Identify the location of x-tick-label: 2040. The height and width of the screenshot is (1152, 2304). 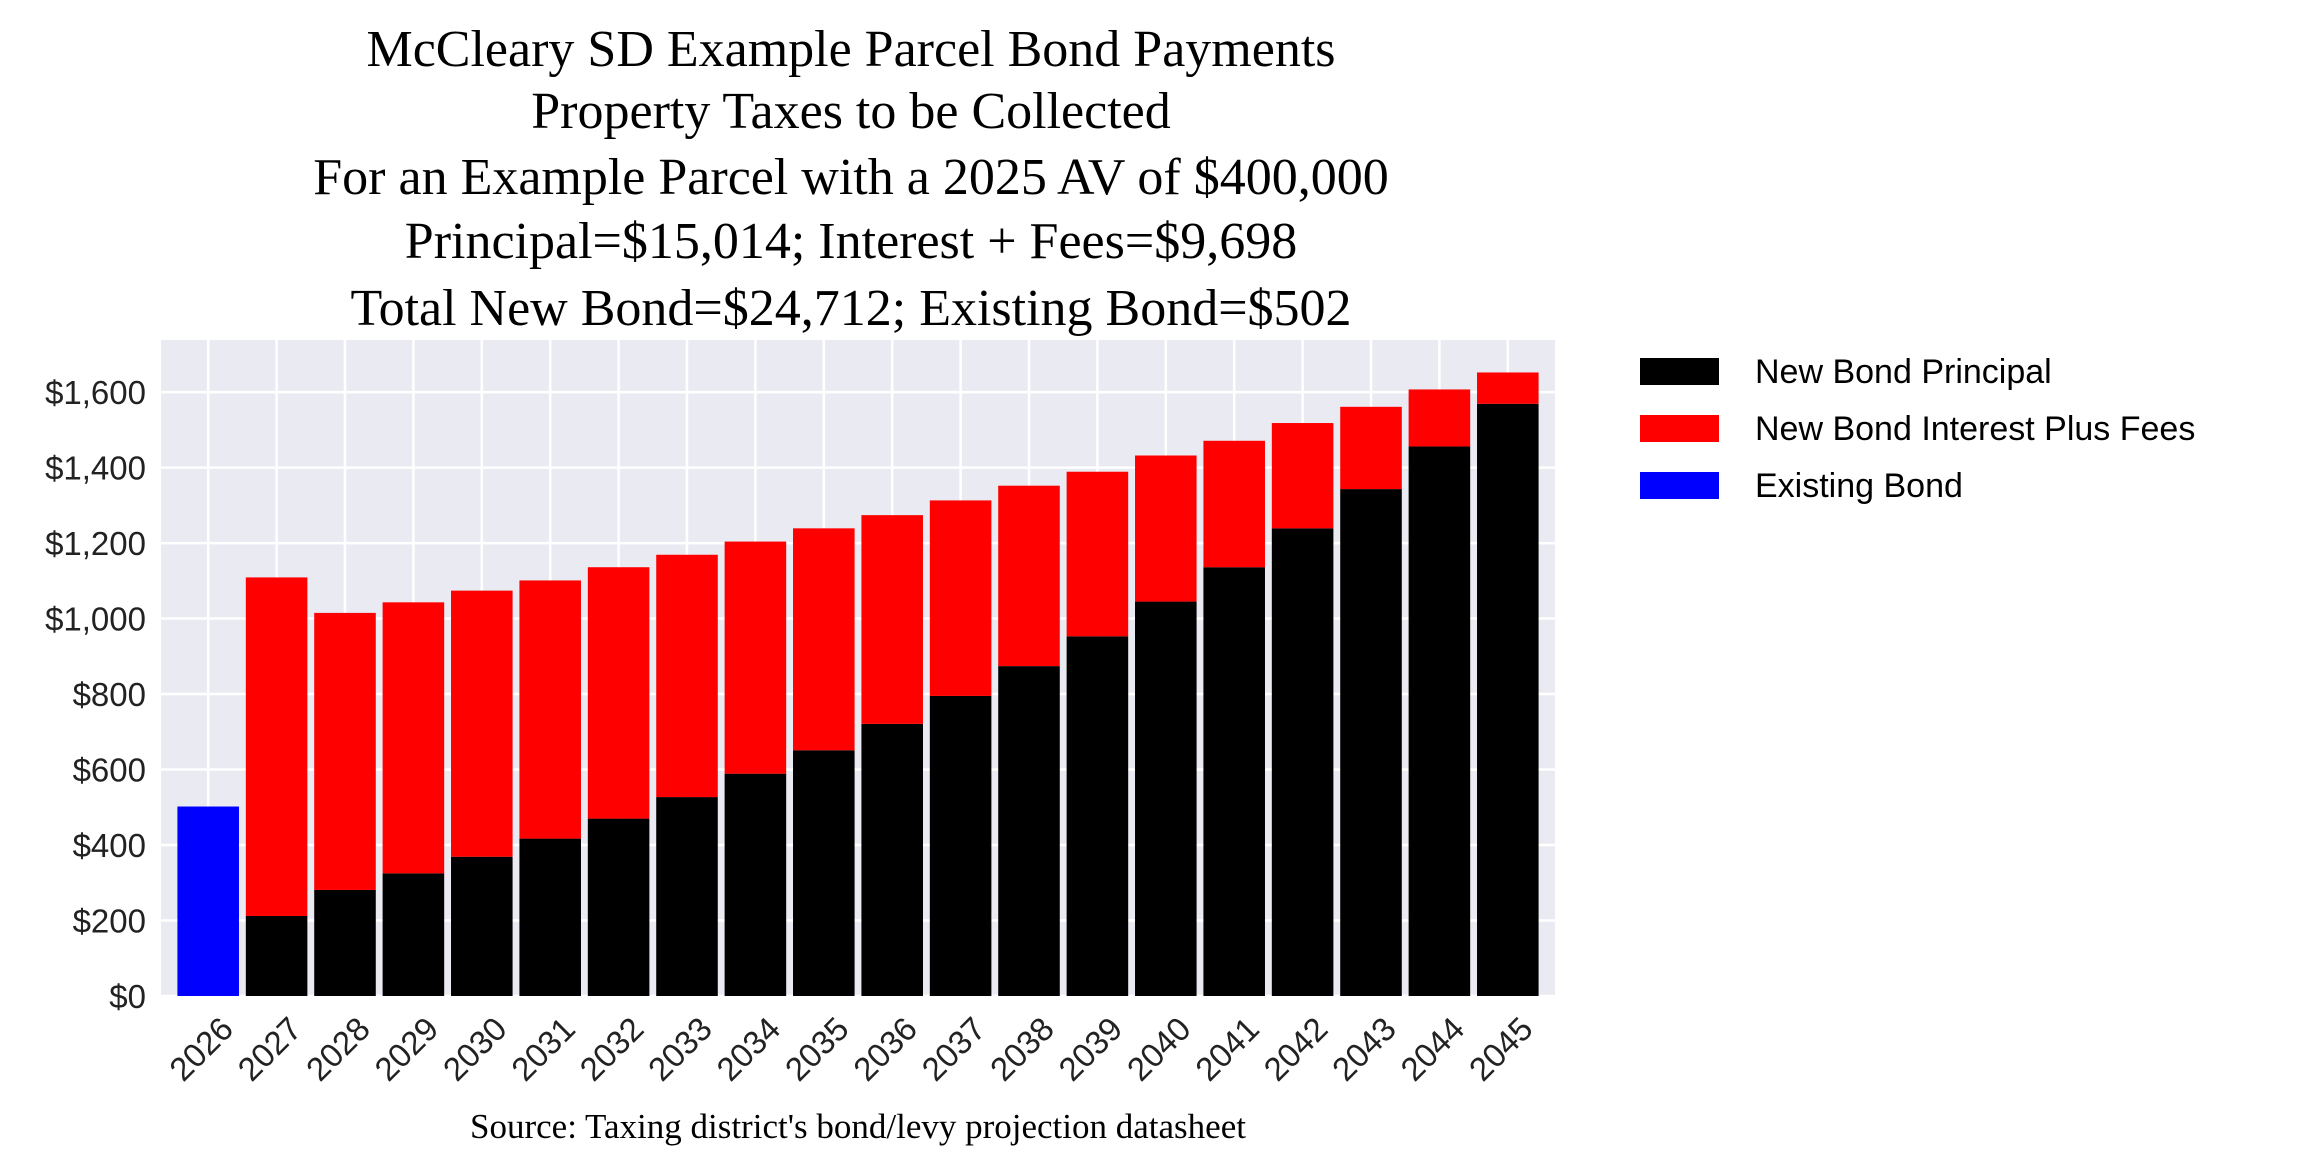
(1159, 1049).